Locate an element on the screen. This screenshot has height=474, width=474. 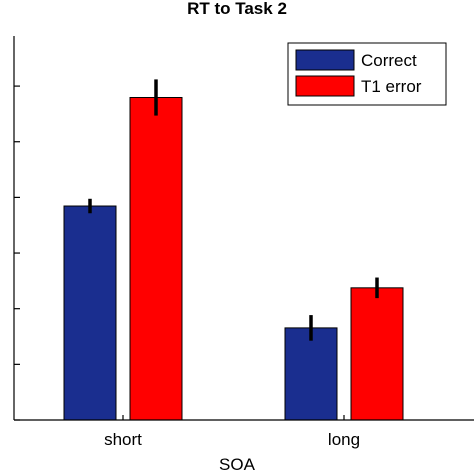
bar-t1-error-long is located at coordinates (377, 354).